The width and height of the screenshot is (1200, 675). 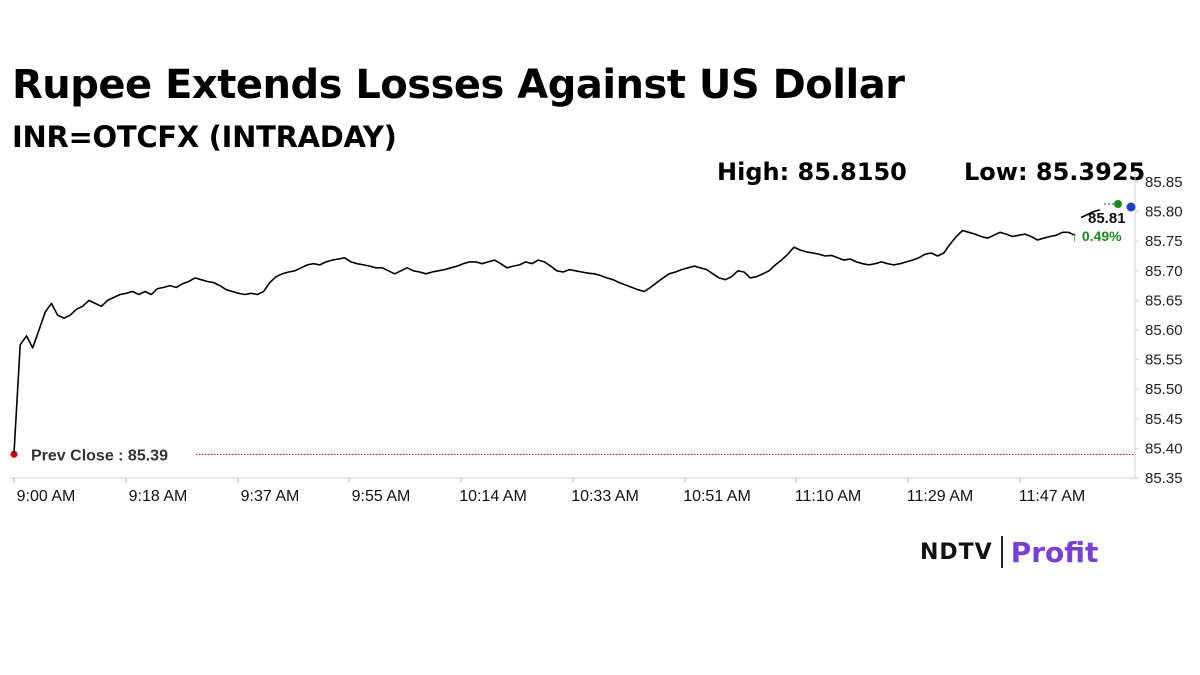 I want to click on low-value: Low: 85.3925, so click(x=1055, y=172).